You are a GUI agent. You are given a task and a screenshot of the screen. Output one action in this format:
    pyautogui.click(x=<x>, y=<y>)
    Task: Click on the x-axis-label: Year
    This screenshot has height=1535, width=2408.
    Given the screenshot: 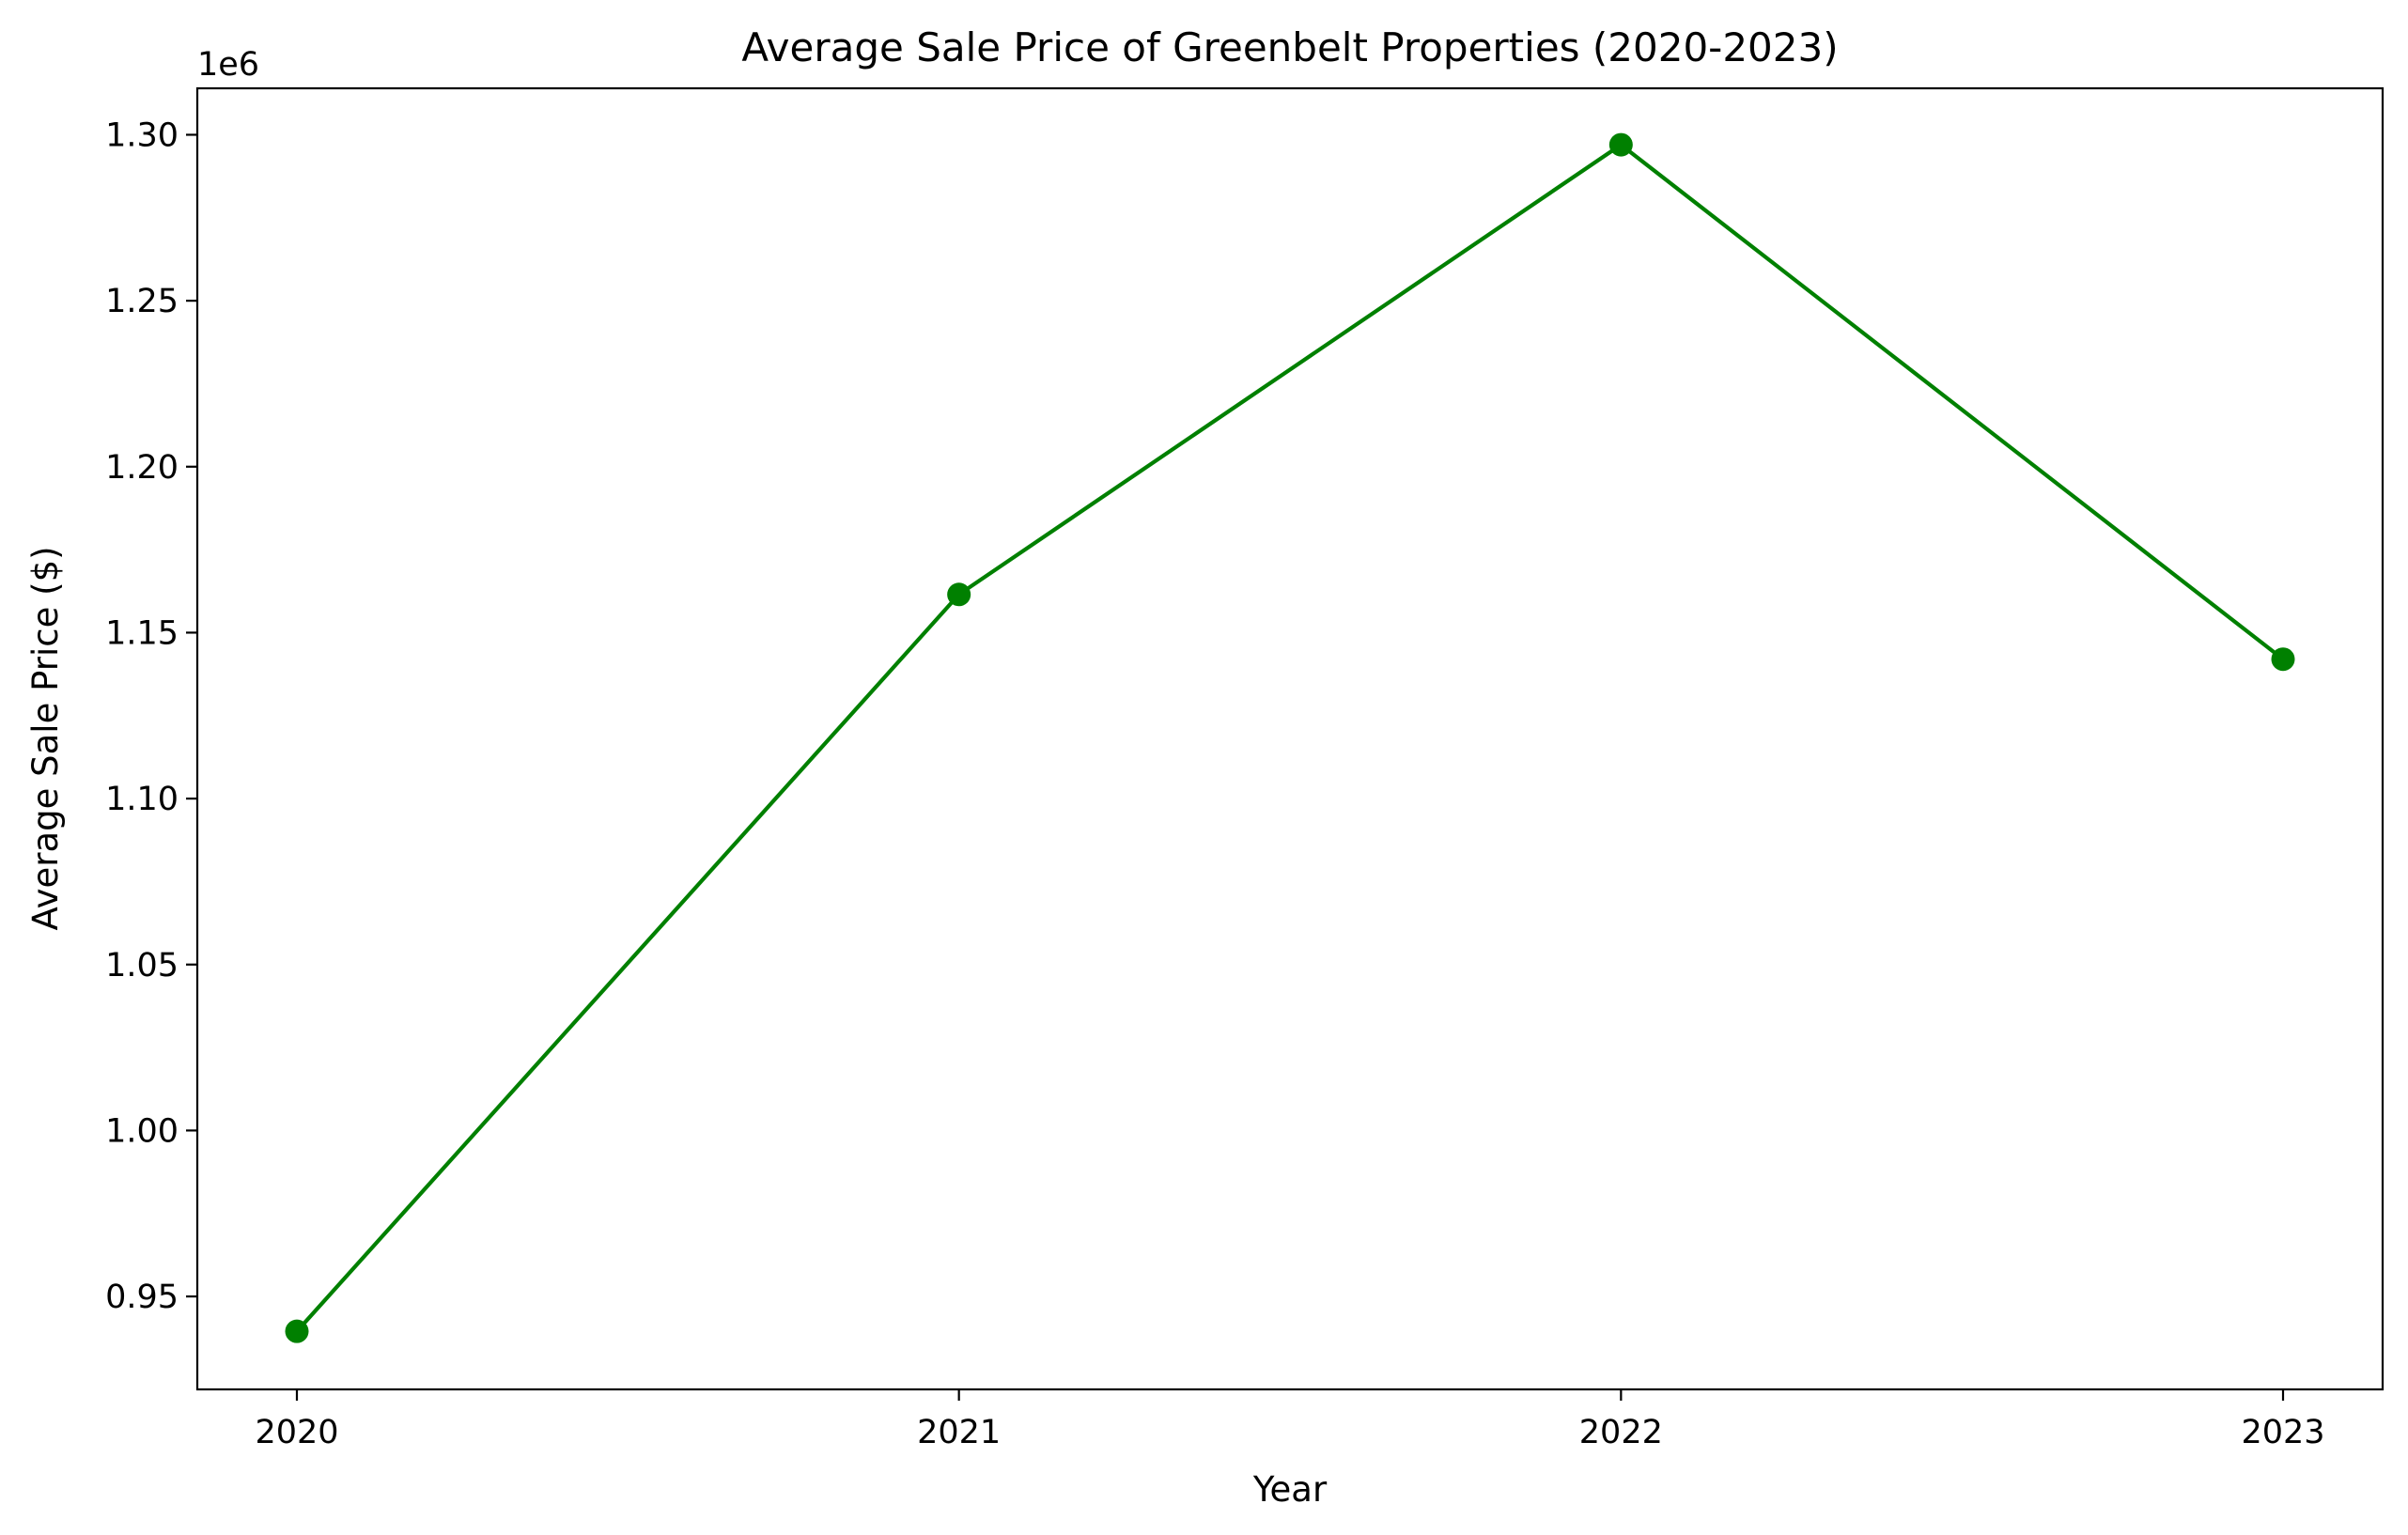 What is the action you would take?
    pyautogui.click(x=1290, y=1489)
    